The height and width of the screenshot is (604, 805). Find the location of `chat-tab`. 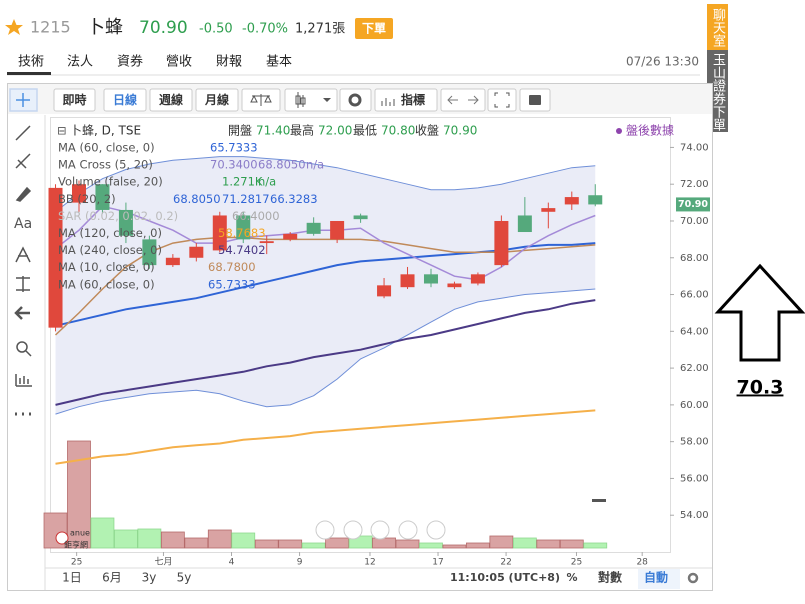

chat-tab is located at coordinates (717, 27).